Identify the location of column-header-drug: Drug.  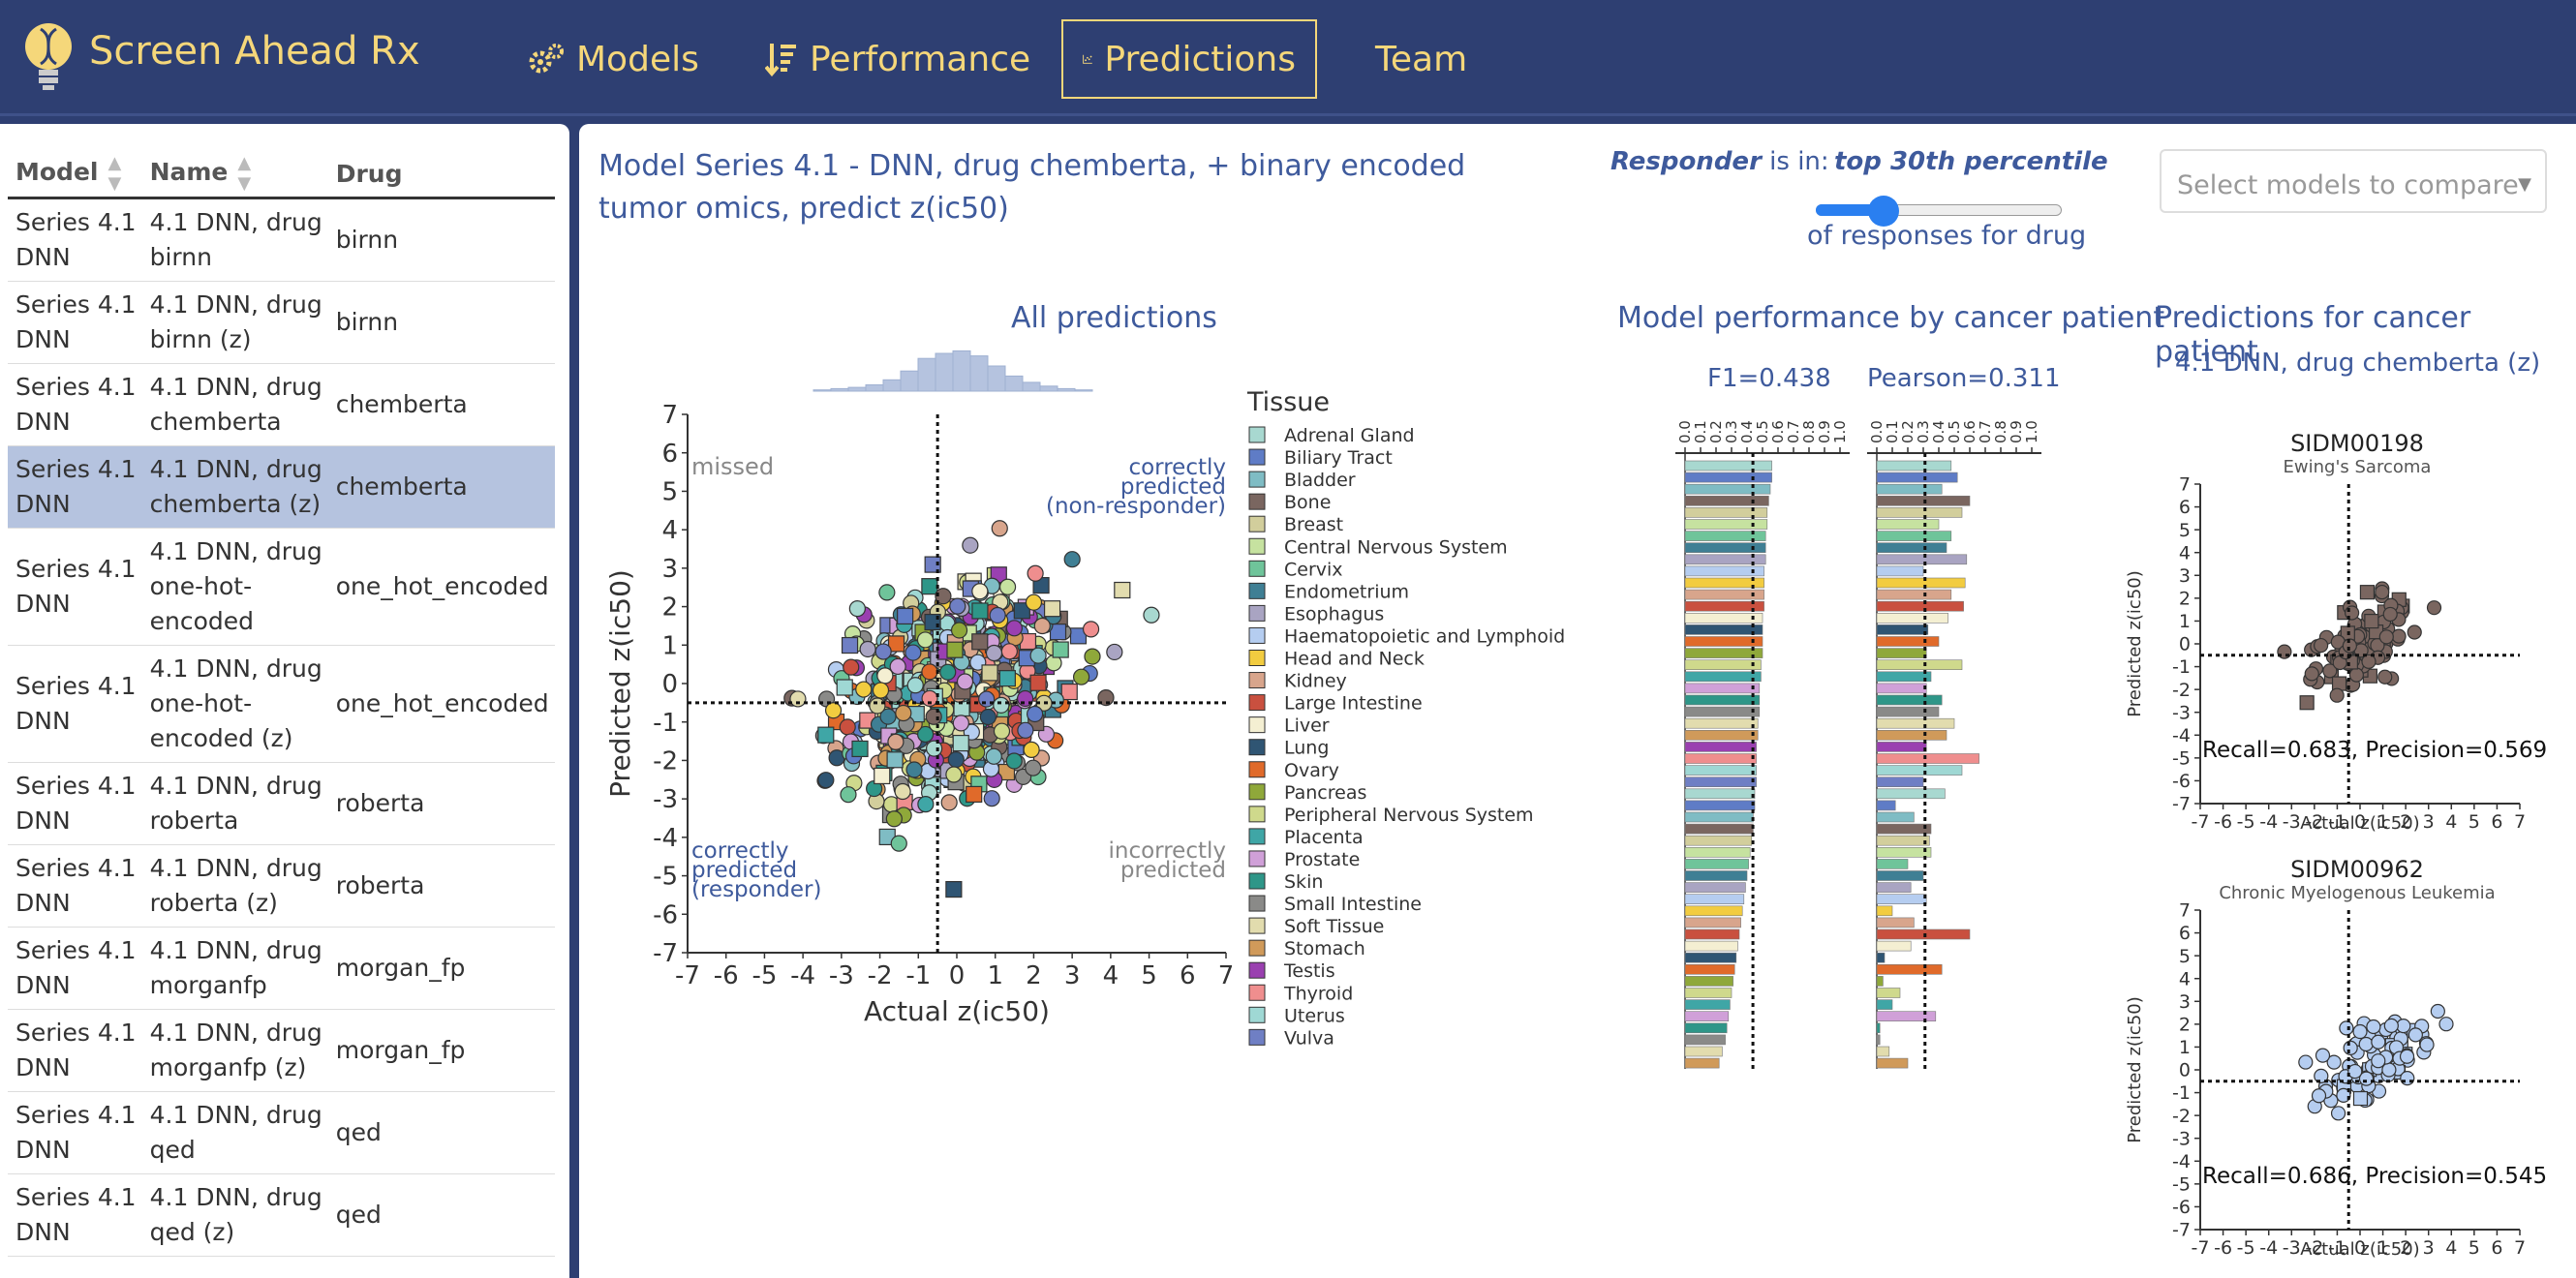
(441, 175).